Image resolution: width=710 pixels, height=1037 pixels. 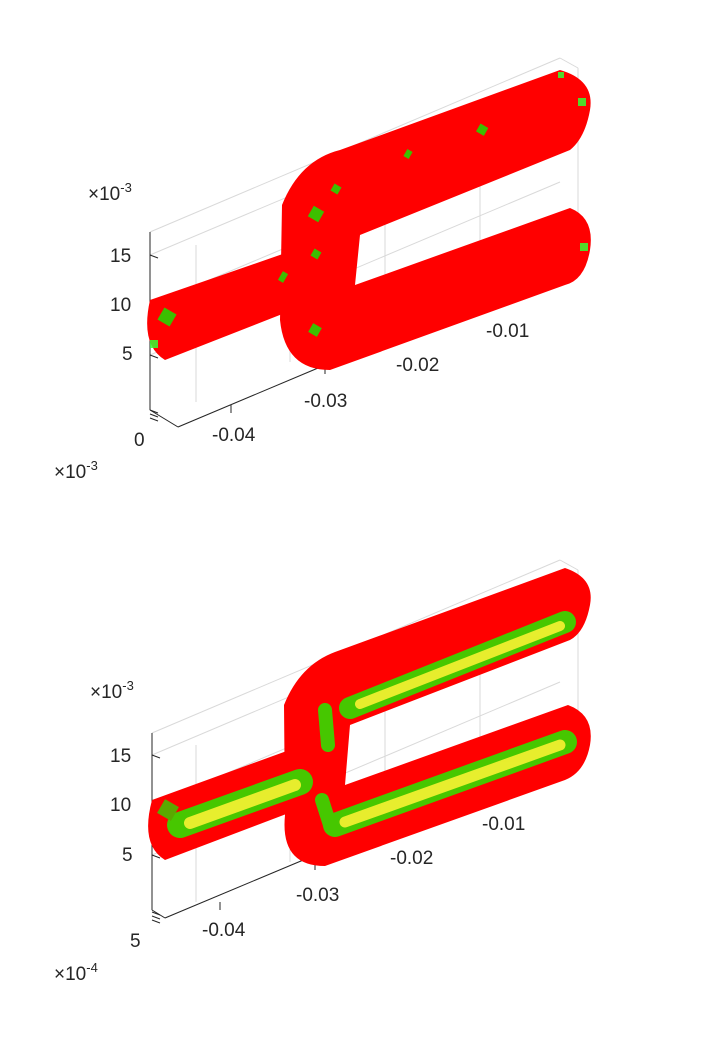 What do you see at coordinates (168, 810) in the screenshot?
I see `stem-cap-speckle` at bounding box center [168, 810].